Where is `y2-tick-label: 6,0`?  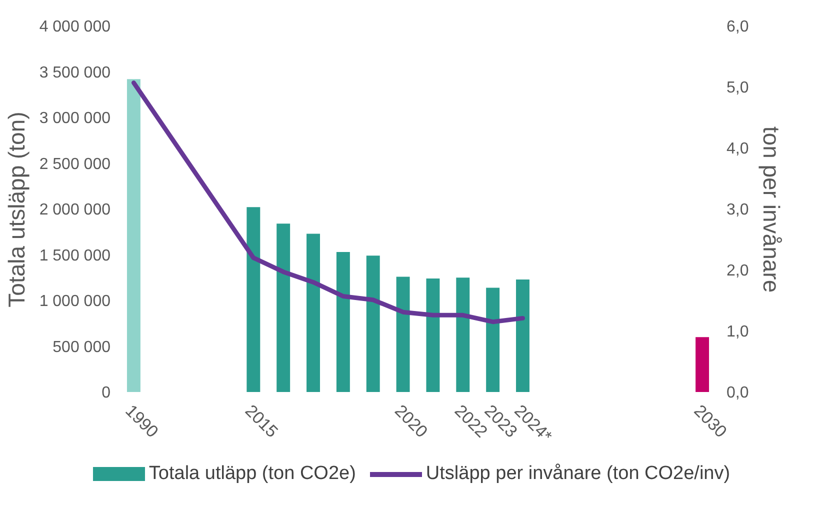 y2-tick-label: 6,0 is located at coordinates (737, 27).